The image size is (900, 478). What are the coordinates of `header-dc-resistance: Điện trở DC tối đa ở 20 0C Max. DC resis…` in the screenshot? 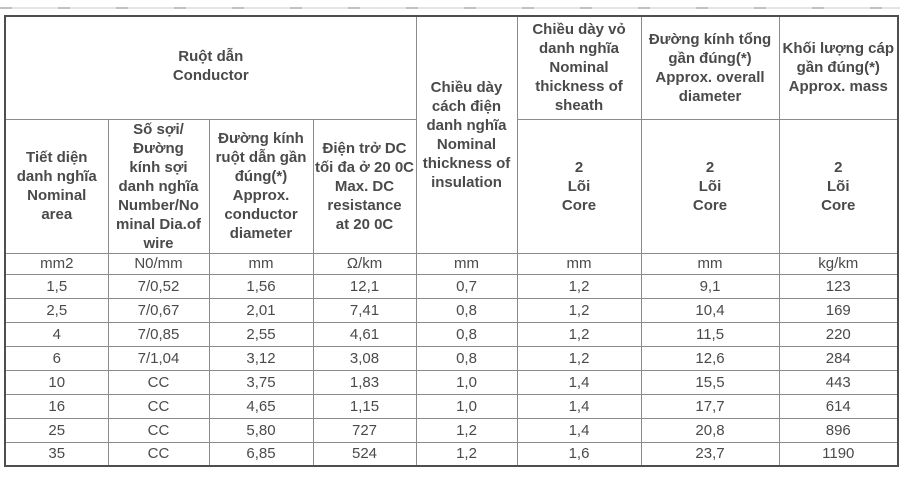 It's located at (364, 186).